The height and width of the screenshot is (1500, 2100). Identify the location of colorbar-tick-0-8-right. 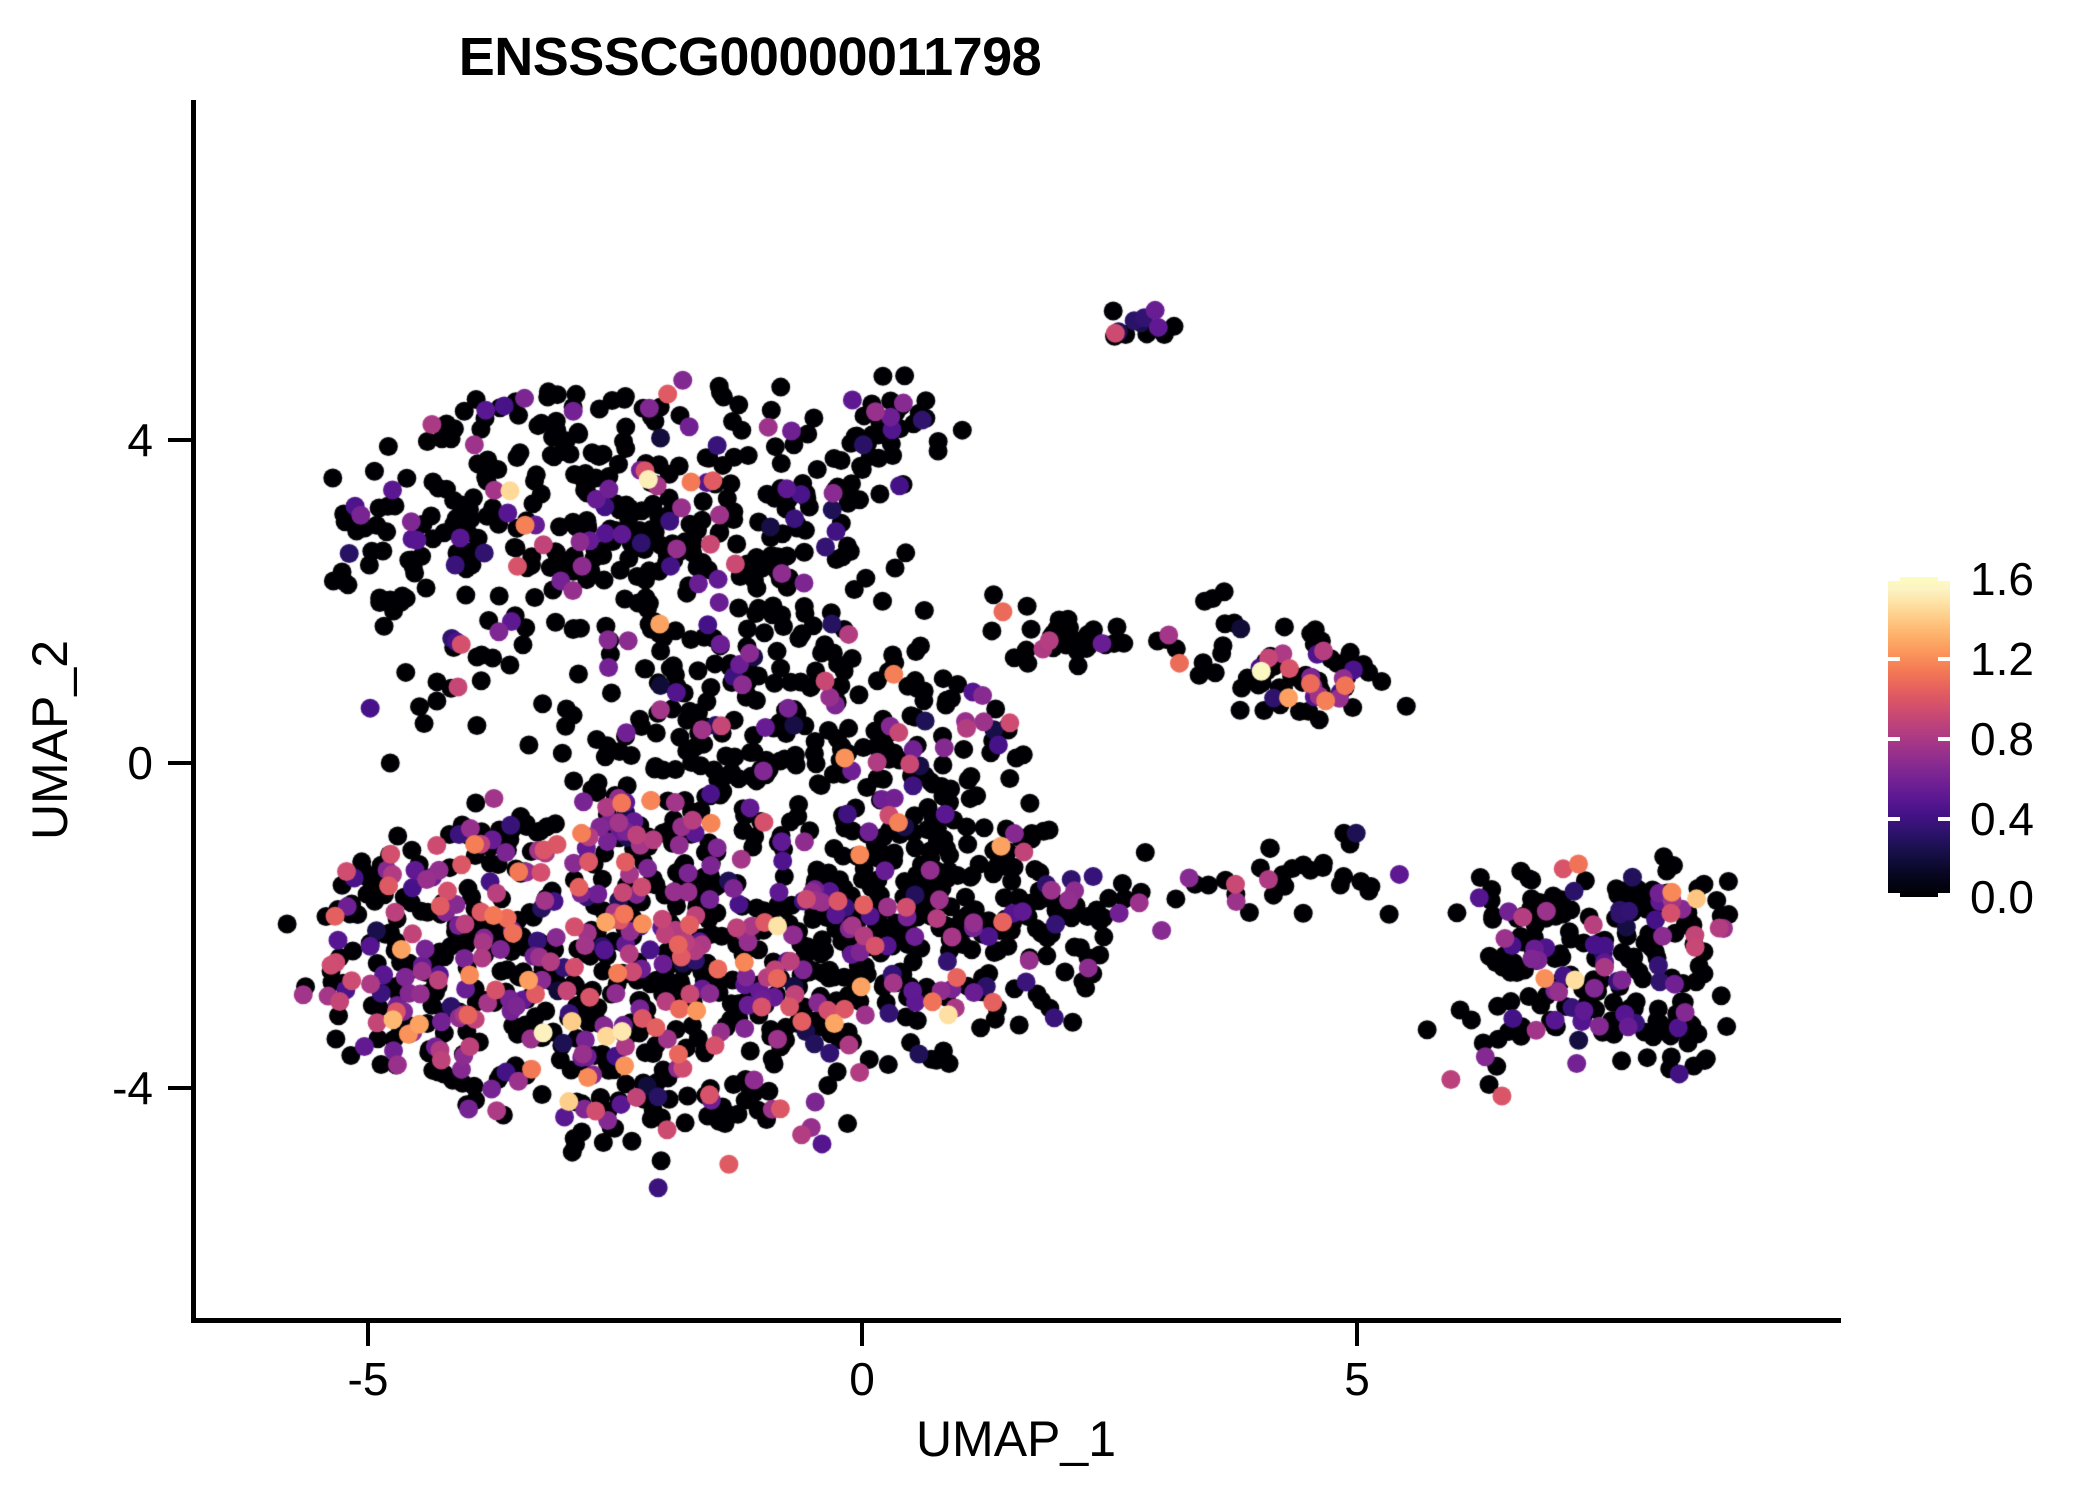
(1944, 739).